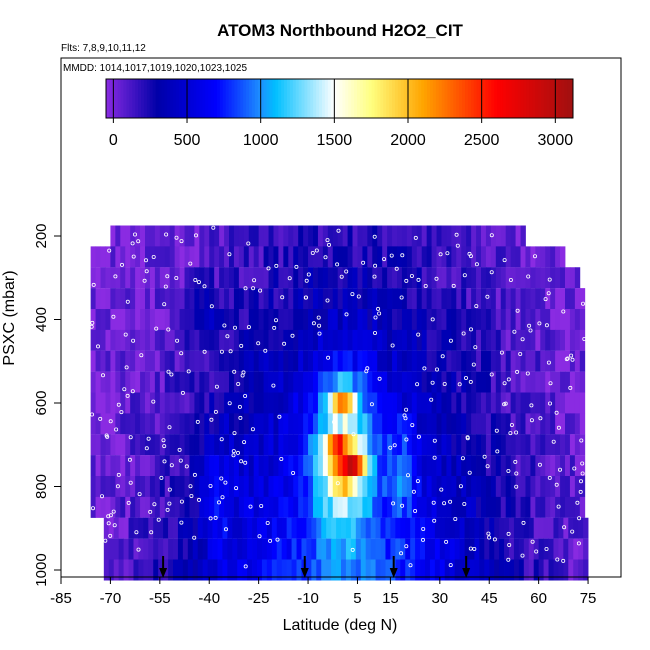 The image size is (650, 650). What do you see at coordinates (155, 68) in the screenshot?
I see `dates-subtitle: MMDD: 1014,1017,1019,1020,1023,1025` at bounding box center [155, 68].